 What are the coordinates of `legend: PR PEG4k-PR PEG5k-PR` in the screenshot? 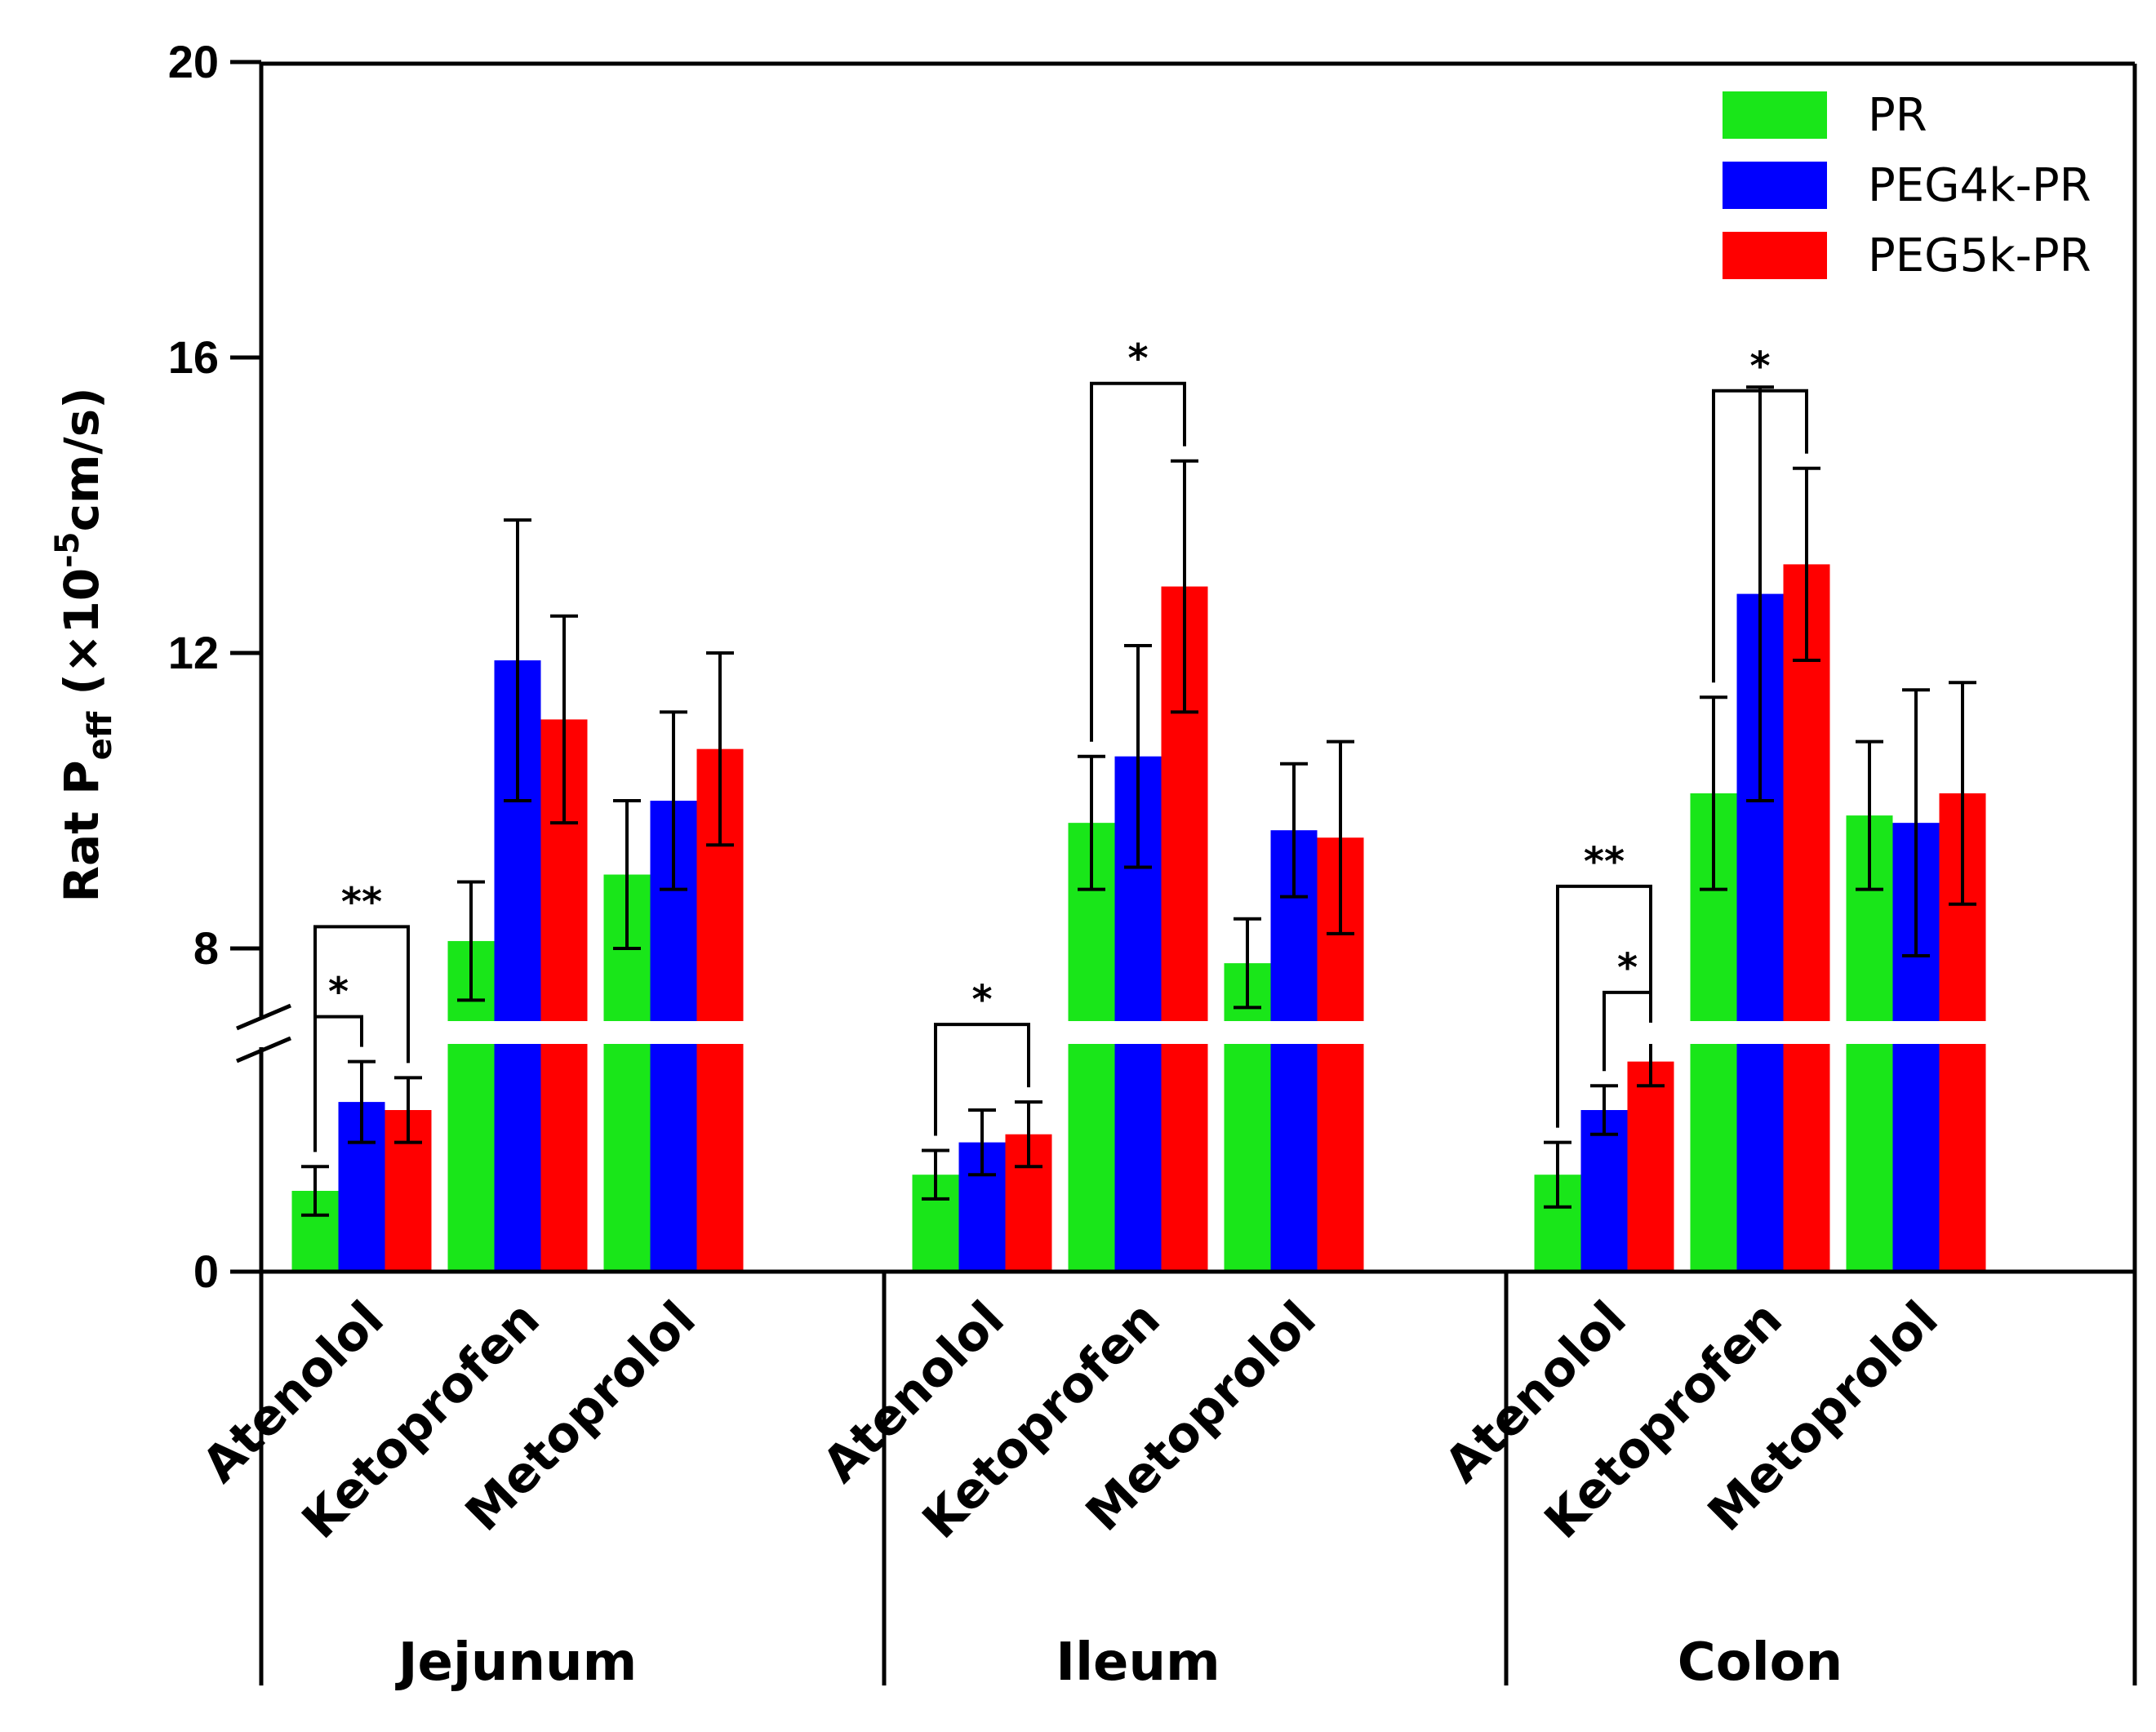 It's located at (1907, 185).